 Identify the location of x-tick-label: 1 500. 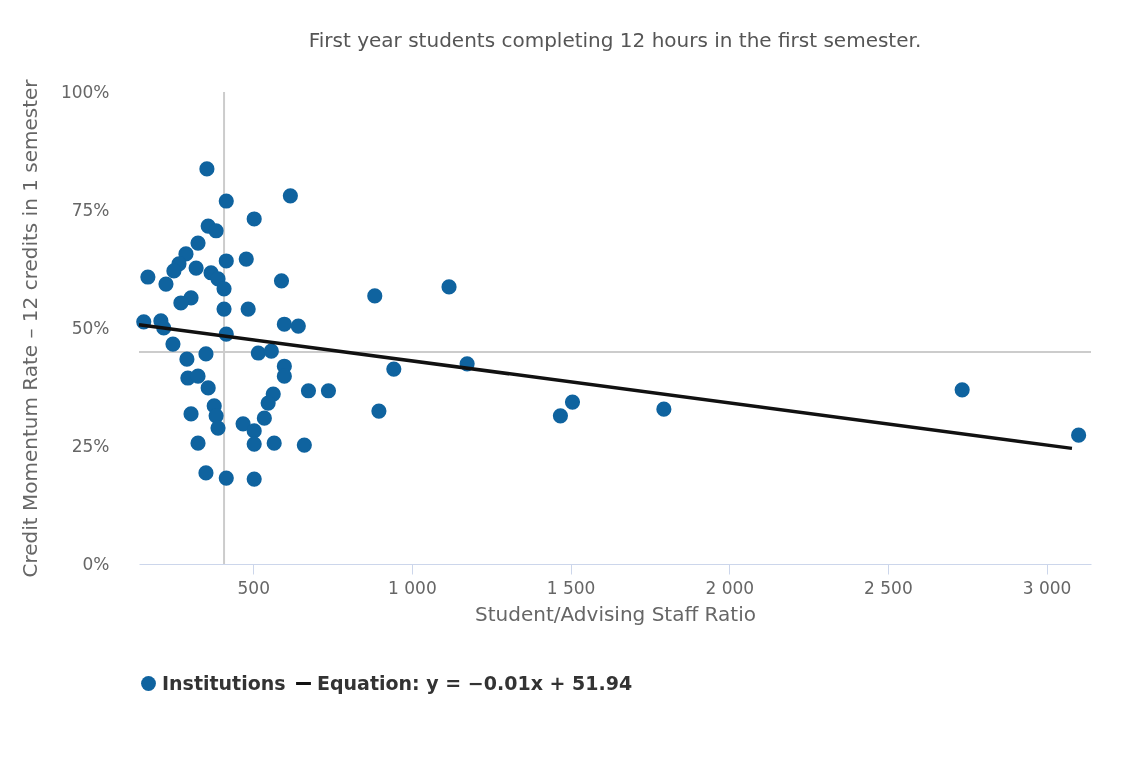
(571, 587).